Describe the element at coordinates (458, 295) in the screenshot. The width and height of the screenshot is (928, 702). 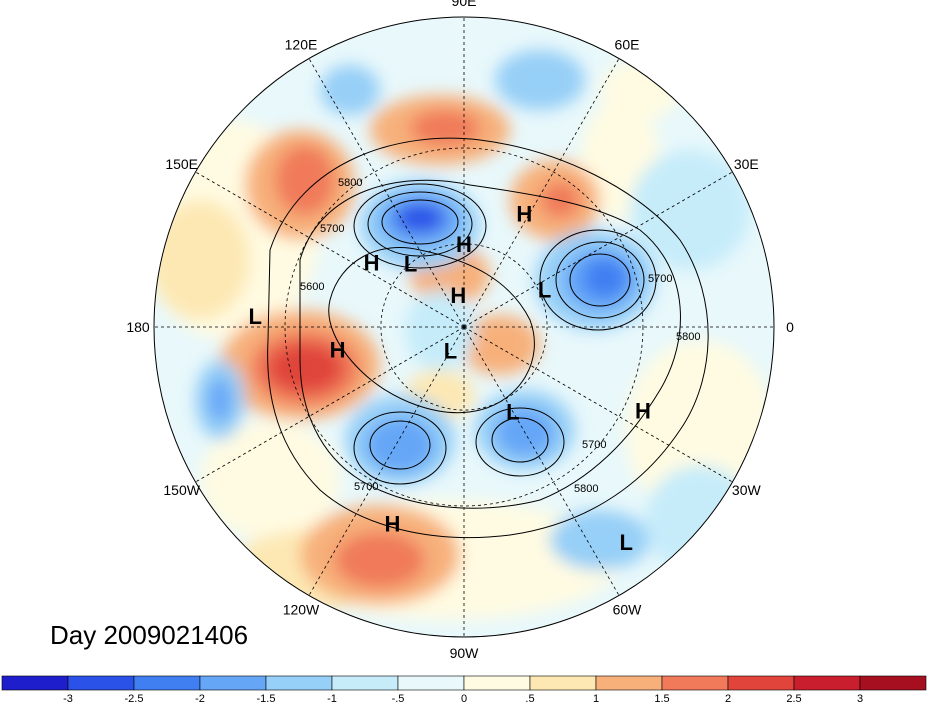
I see `high-center-5: H` at that location.